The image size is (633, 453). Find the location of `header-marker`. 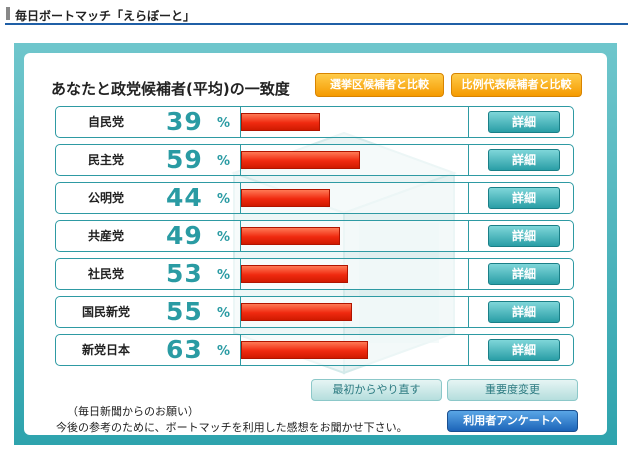

header-marker is located at coordinates (8, 13).